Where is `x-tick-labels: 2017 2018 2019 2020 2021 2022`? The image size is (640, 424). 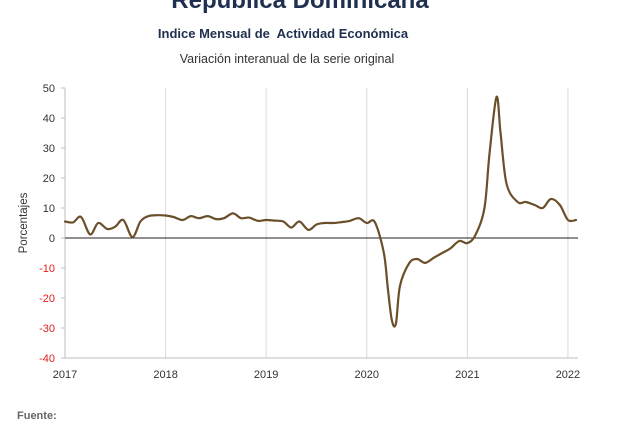 x-tick-labels: 2017 2018 2019 2020 2021 2022 is located at coordinates (316, 375).